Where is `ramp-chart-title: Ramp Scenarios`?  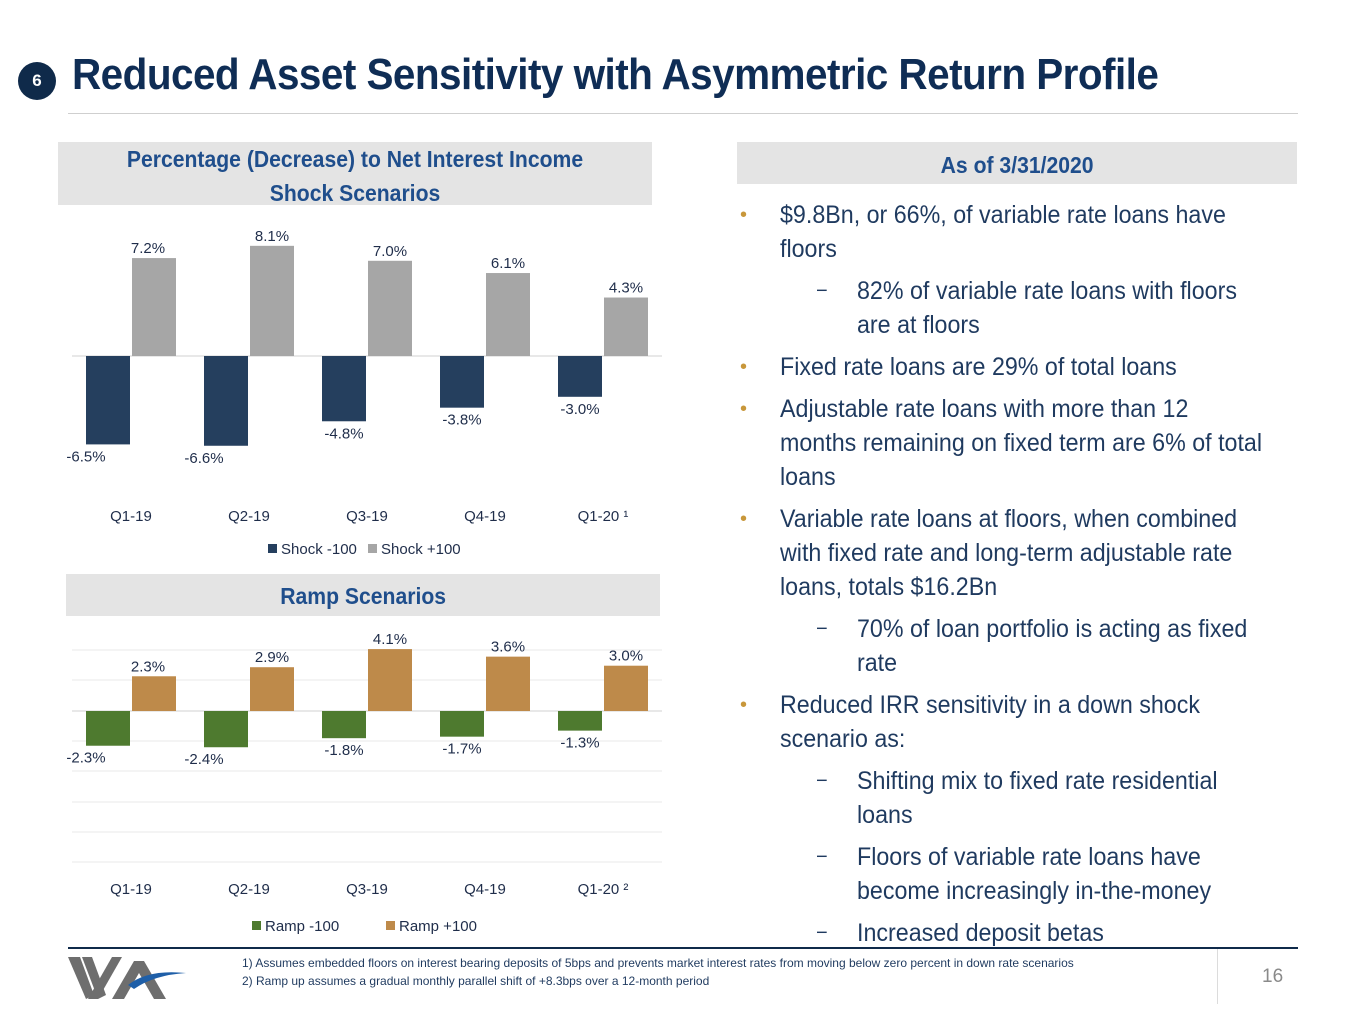
ramp-chart-title: Ramp Scenarios is located at coordinates (363, 596).